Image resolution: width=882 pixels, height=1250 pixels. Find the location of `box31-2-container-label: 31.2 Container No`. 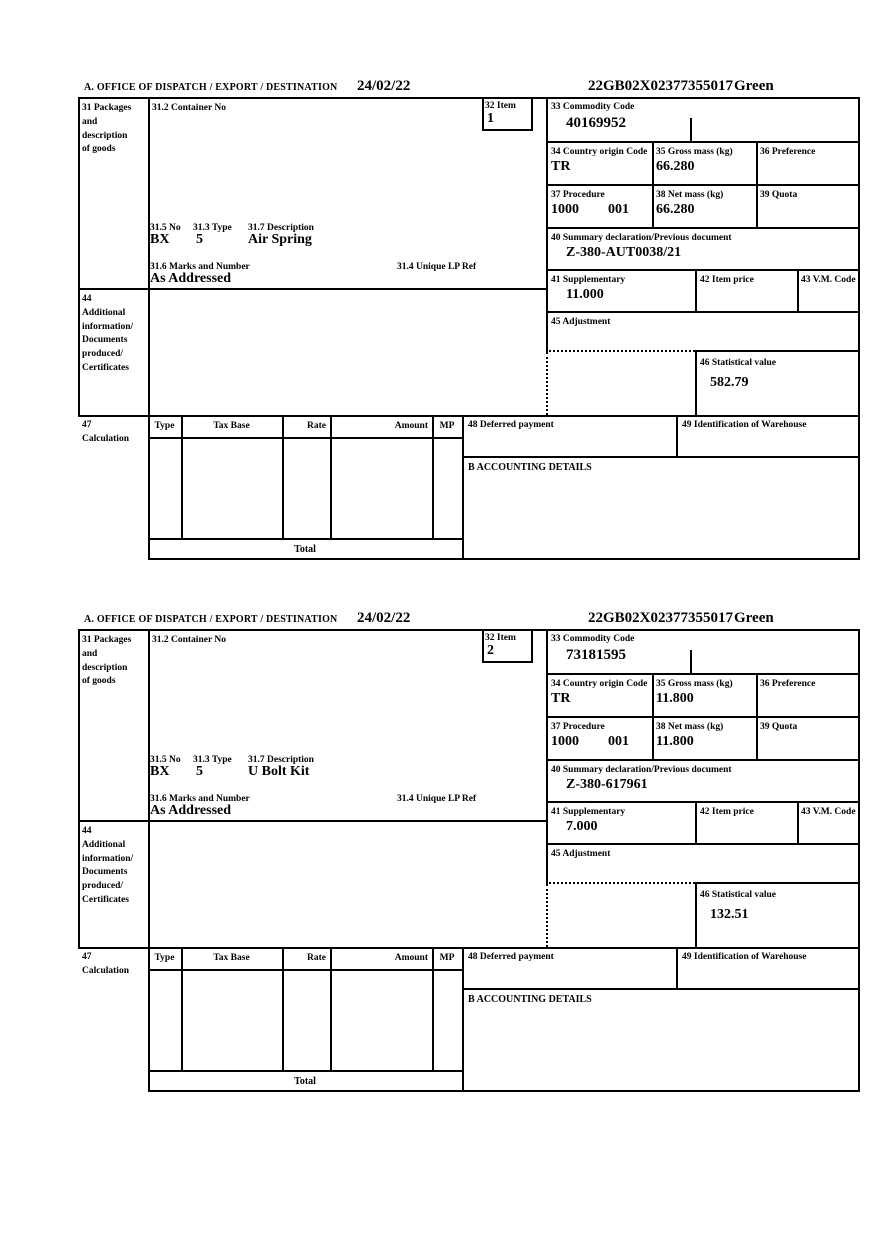

box31-2-container-label: 31.2 Container No is located at coordinates (189, 640).